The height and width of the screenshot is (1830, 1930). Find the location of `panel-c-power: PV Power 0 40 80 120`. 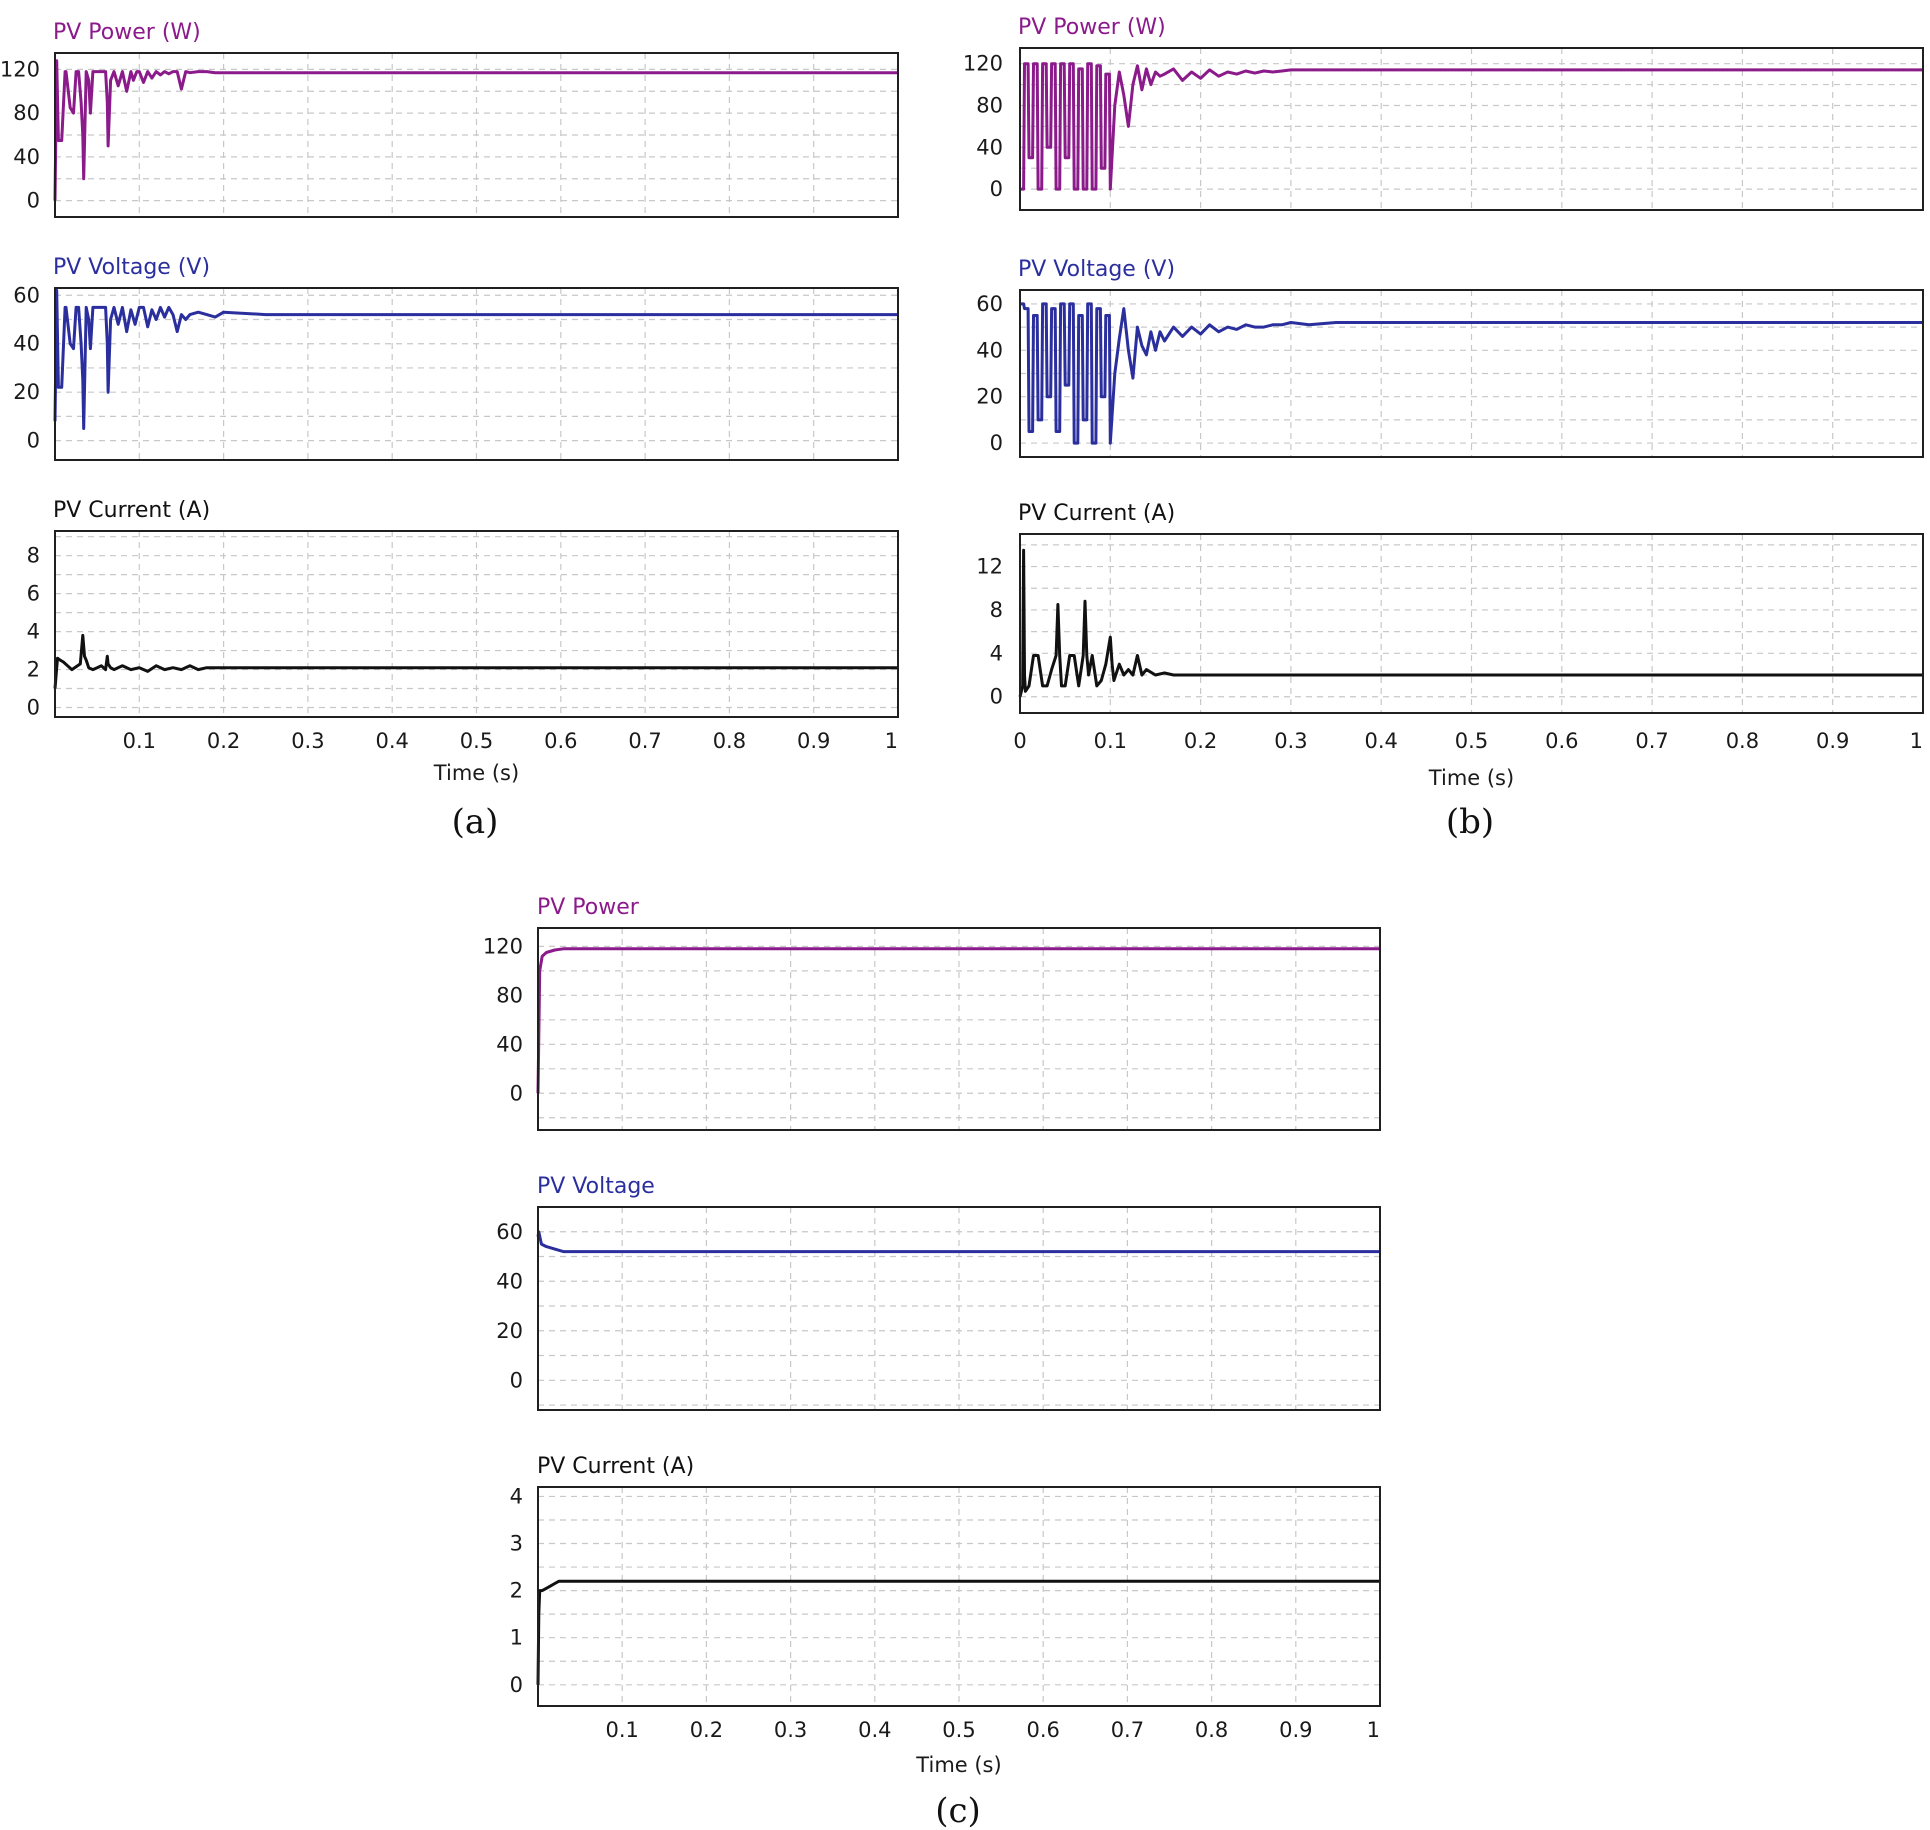

panel-c-power: PV Power 0 40 80 120 is located at coordinates (932, 1013).